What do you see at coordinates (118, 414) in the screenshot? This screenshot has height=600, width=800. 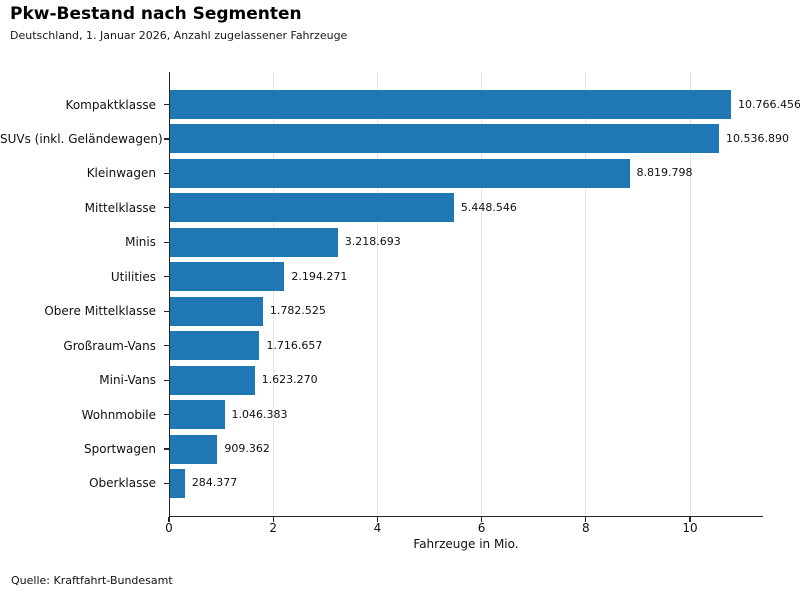 I see `category-label: Wohnmobile` at bounding box center [118, 414].